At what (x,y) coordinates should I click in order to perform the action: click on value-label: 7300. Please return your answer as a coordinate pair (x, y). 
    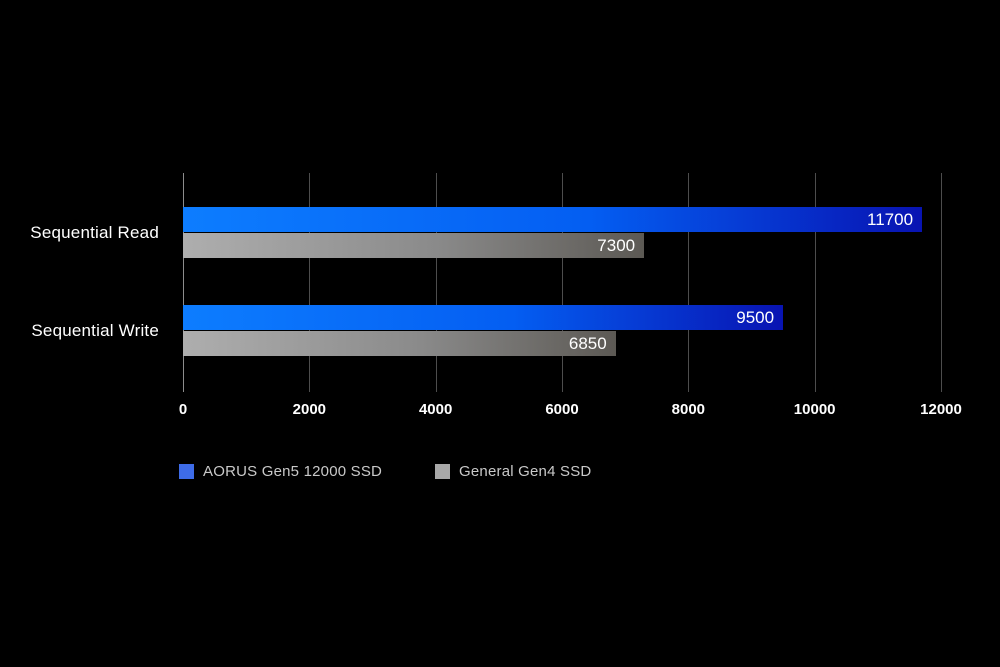
    Looking at the image, I should click on (616, 245).